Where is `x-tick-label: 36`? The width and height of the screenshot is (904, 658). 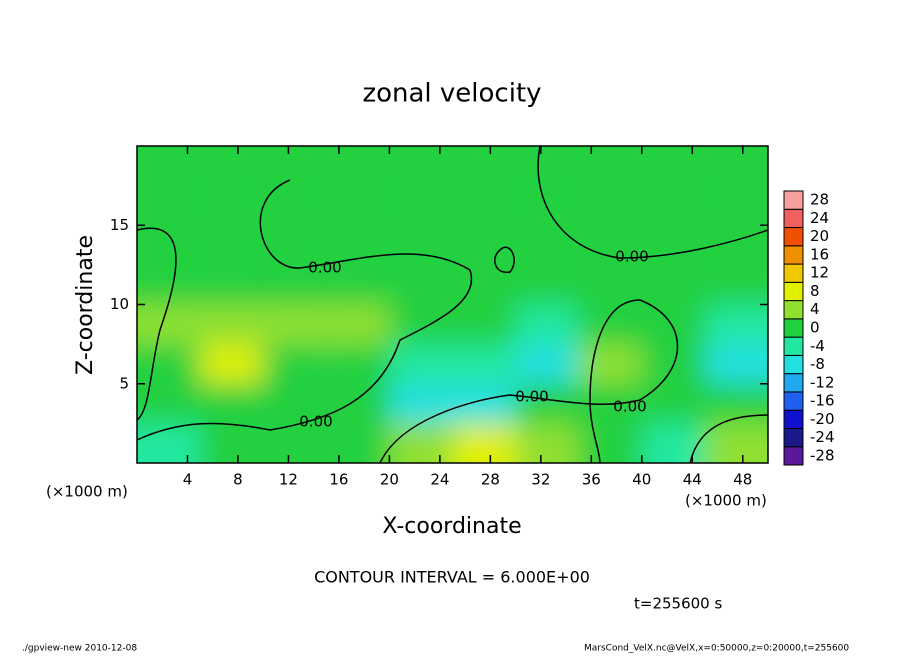
x-tick-label: 36 is located at coordinates (591, 480).